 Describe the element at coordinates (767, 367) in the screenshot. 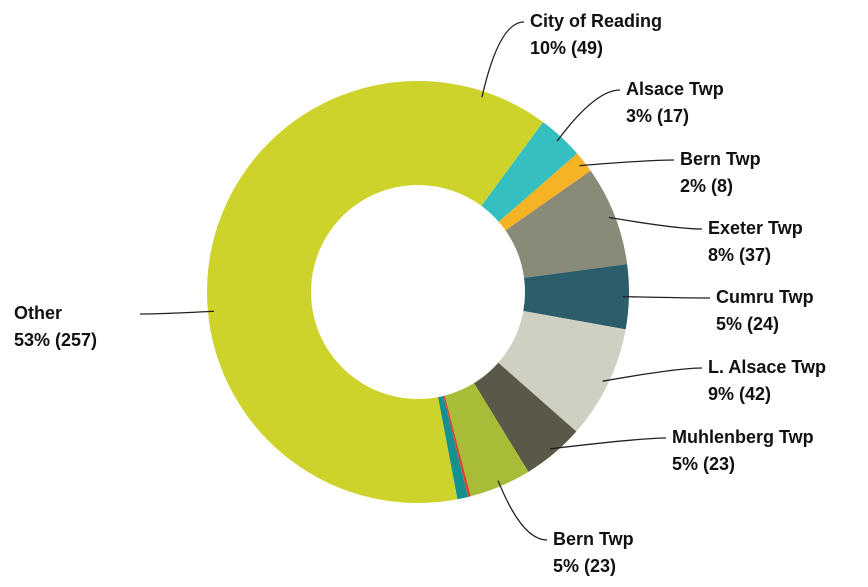

I see `slice-label: L. Alsace Twp` at that location.